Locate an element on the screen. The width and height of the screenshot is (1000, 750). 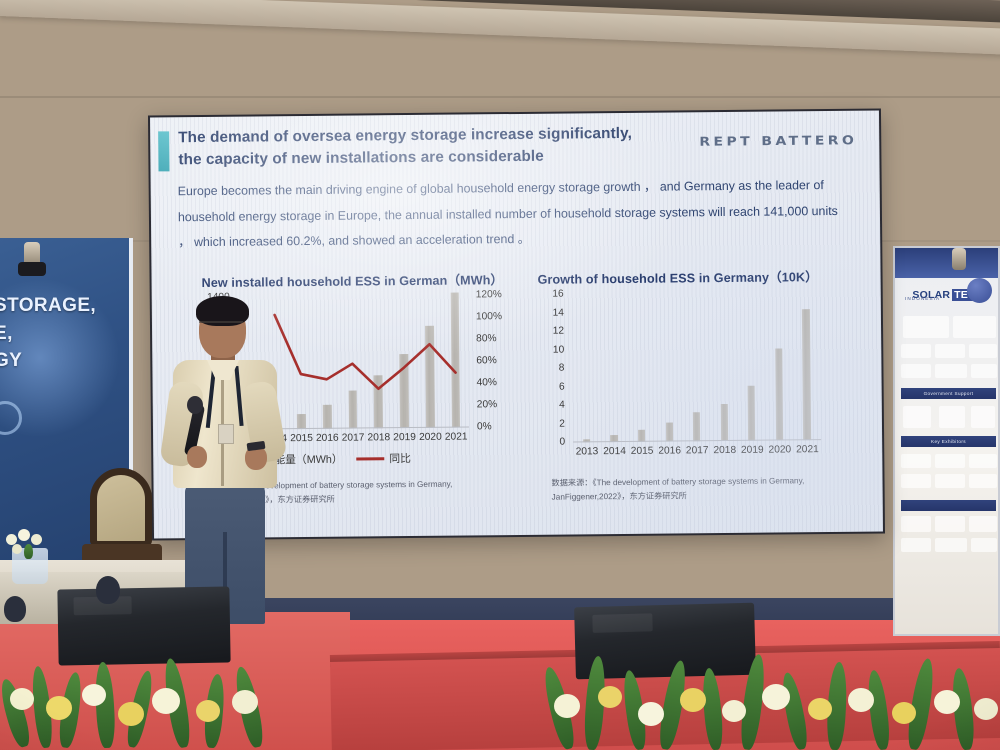
banner-section-label is located at coordinates (948, 505).